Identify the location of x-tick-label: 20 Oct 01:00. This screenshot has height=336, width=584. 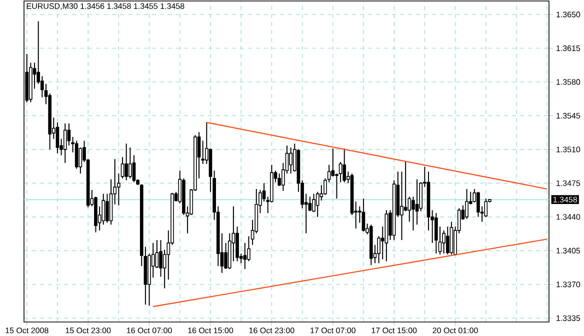
(455, 331).